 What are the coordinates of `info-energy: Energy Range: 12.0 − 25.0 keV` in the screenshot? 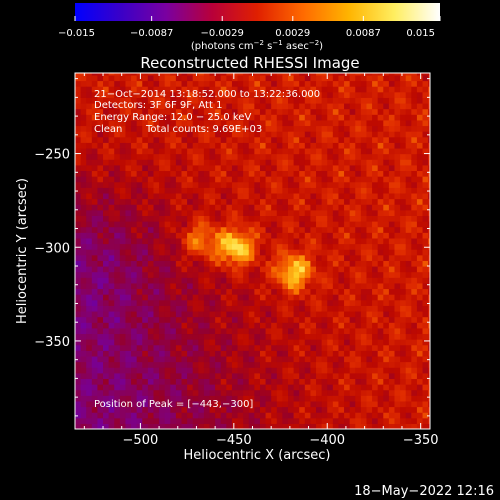 It's located at (172, 117).